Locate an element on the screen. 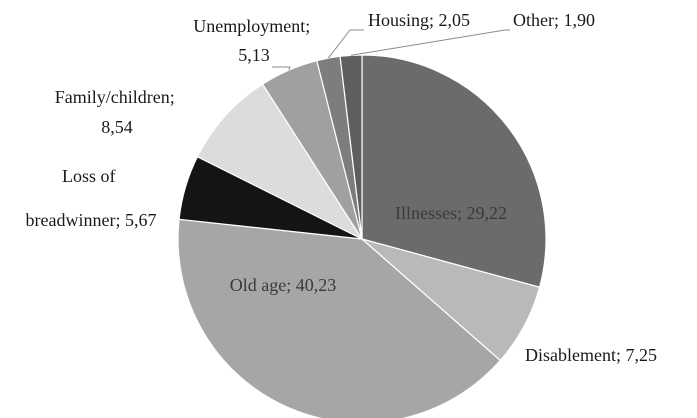 This screenshot has width=697, height=418. label-leader-lines is located at coordinates (391, 50).